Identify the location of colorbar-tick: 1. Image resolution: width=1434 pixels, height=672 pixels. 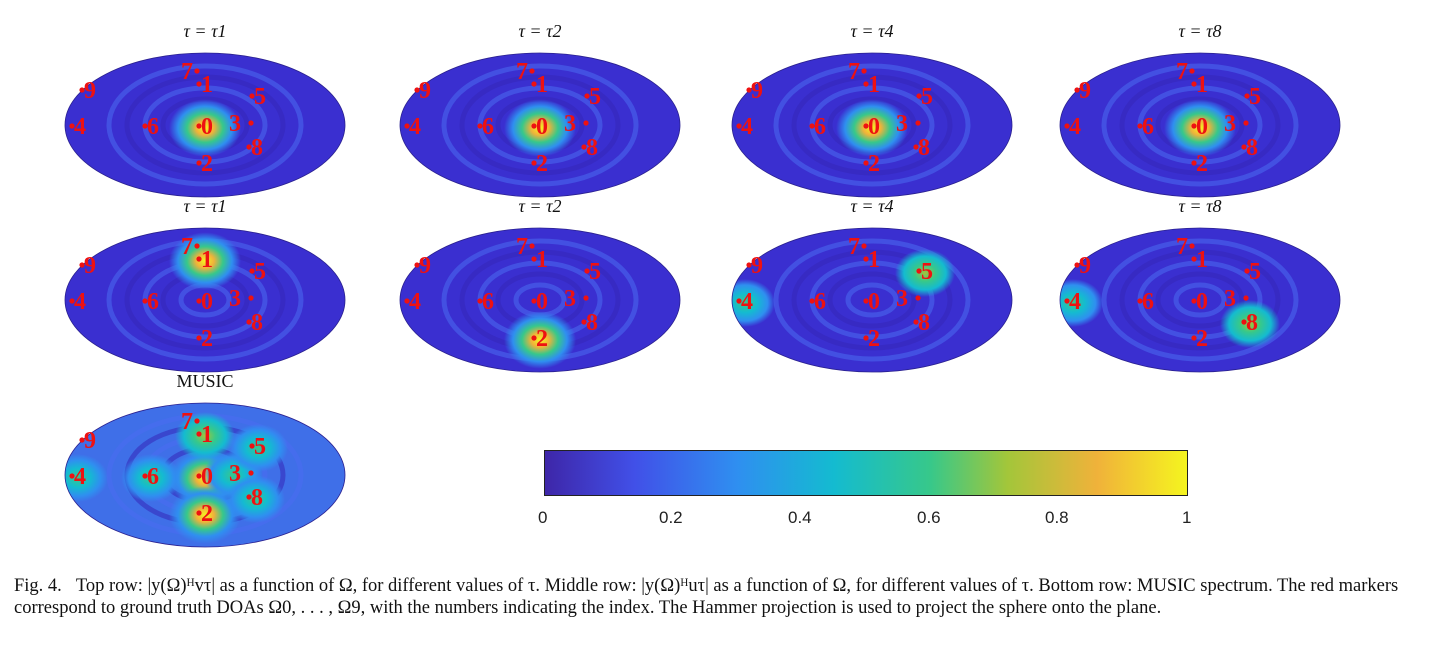
(1187, 517).